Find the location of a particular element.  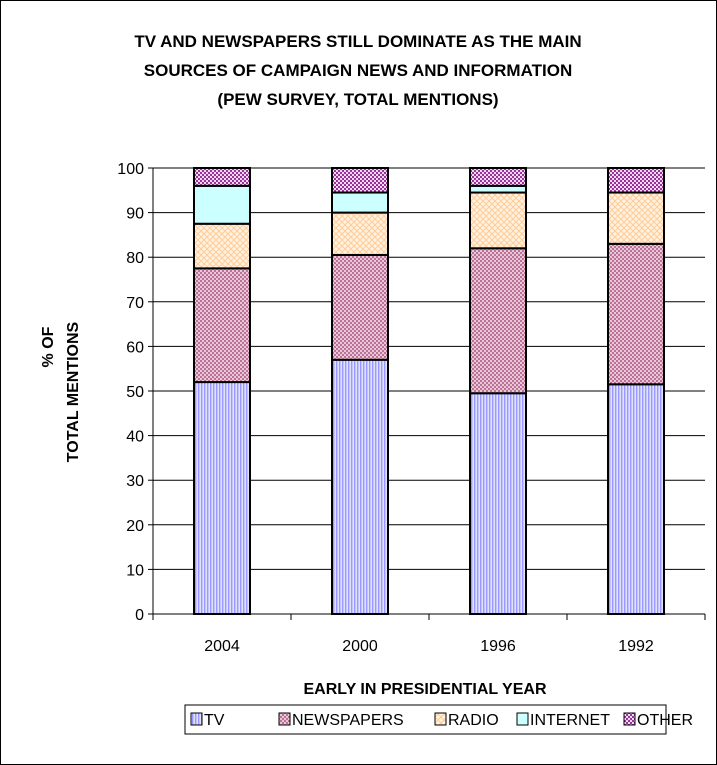

bar-segment-internet-2004 is located at coordinates (222, 204).